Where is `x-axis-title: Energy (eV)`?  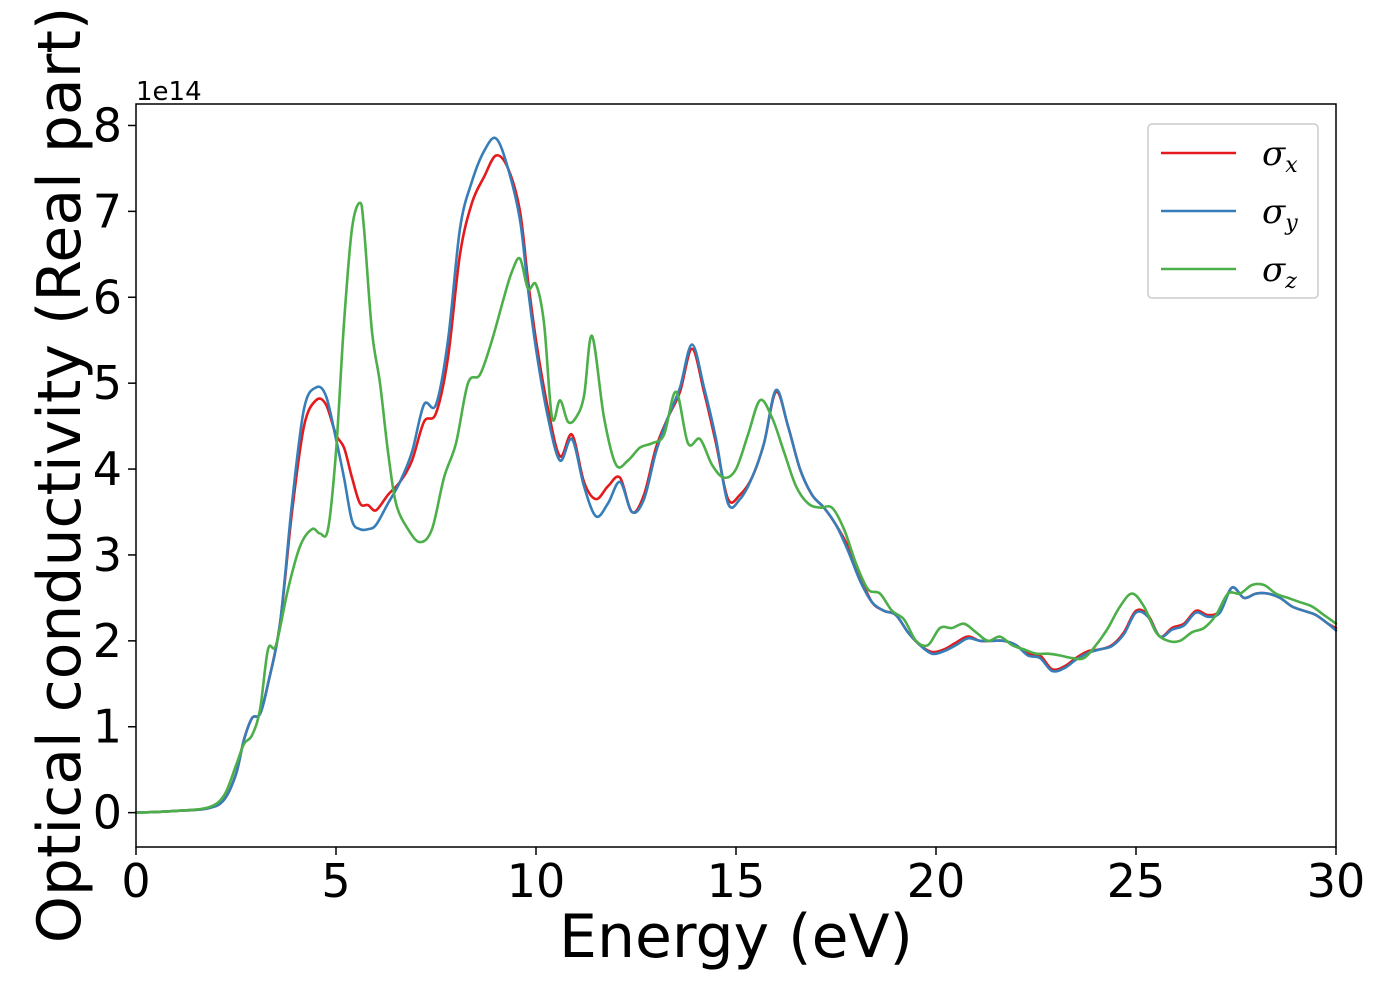
x-axis-title: Energy (eV) is located at coordinates (736, 937).